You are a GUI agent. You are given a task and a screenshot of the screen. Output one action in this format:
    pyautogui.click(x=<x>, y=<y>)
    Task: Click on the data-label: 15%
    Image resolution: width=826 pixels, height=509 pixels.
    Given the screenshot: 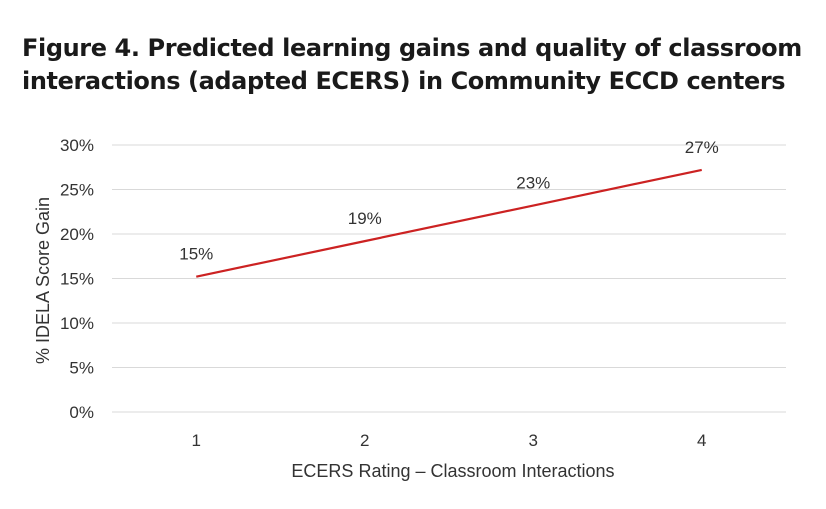 What is the action you would take?
    pyautogui.click(x=196, y=254)
    